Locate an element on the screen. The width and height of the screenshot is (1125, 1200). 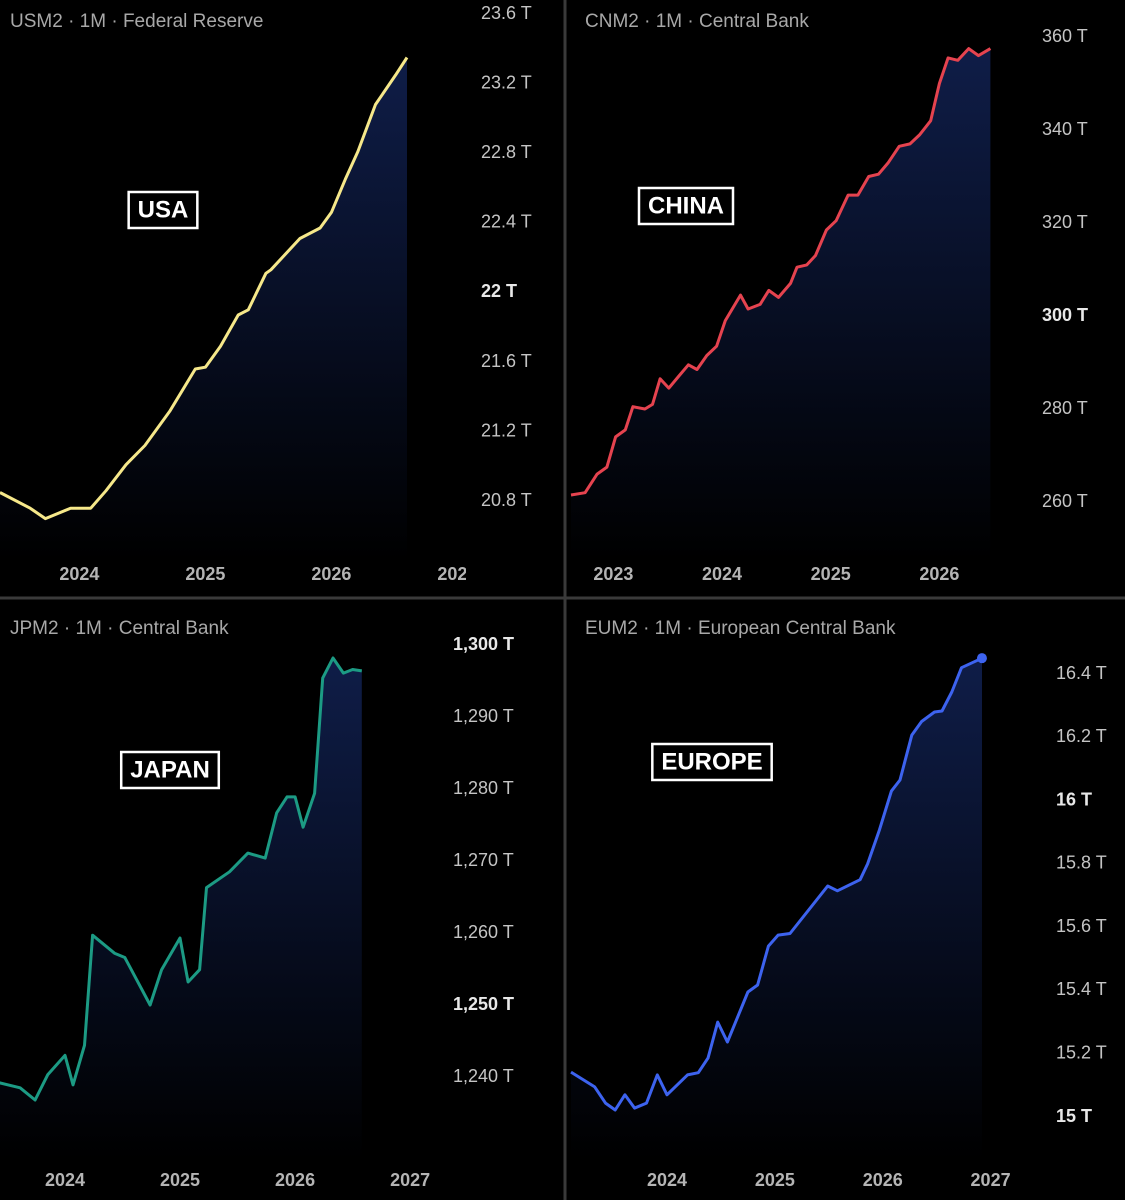
y-tick-label: 340 T is located at coordinates (1065, 129).